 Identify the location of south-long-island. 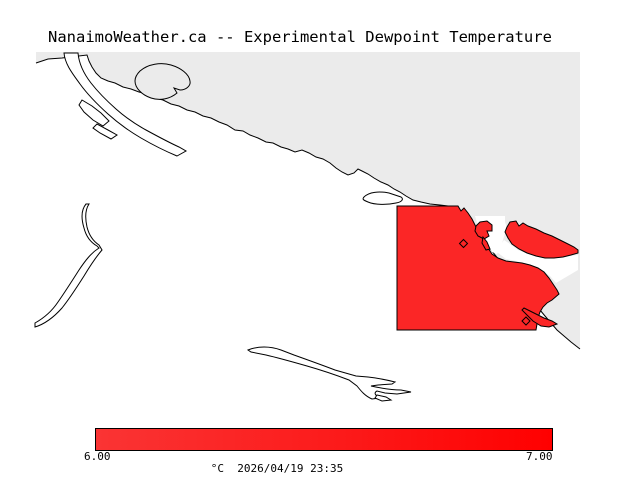
(329, 373).